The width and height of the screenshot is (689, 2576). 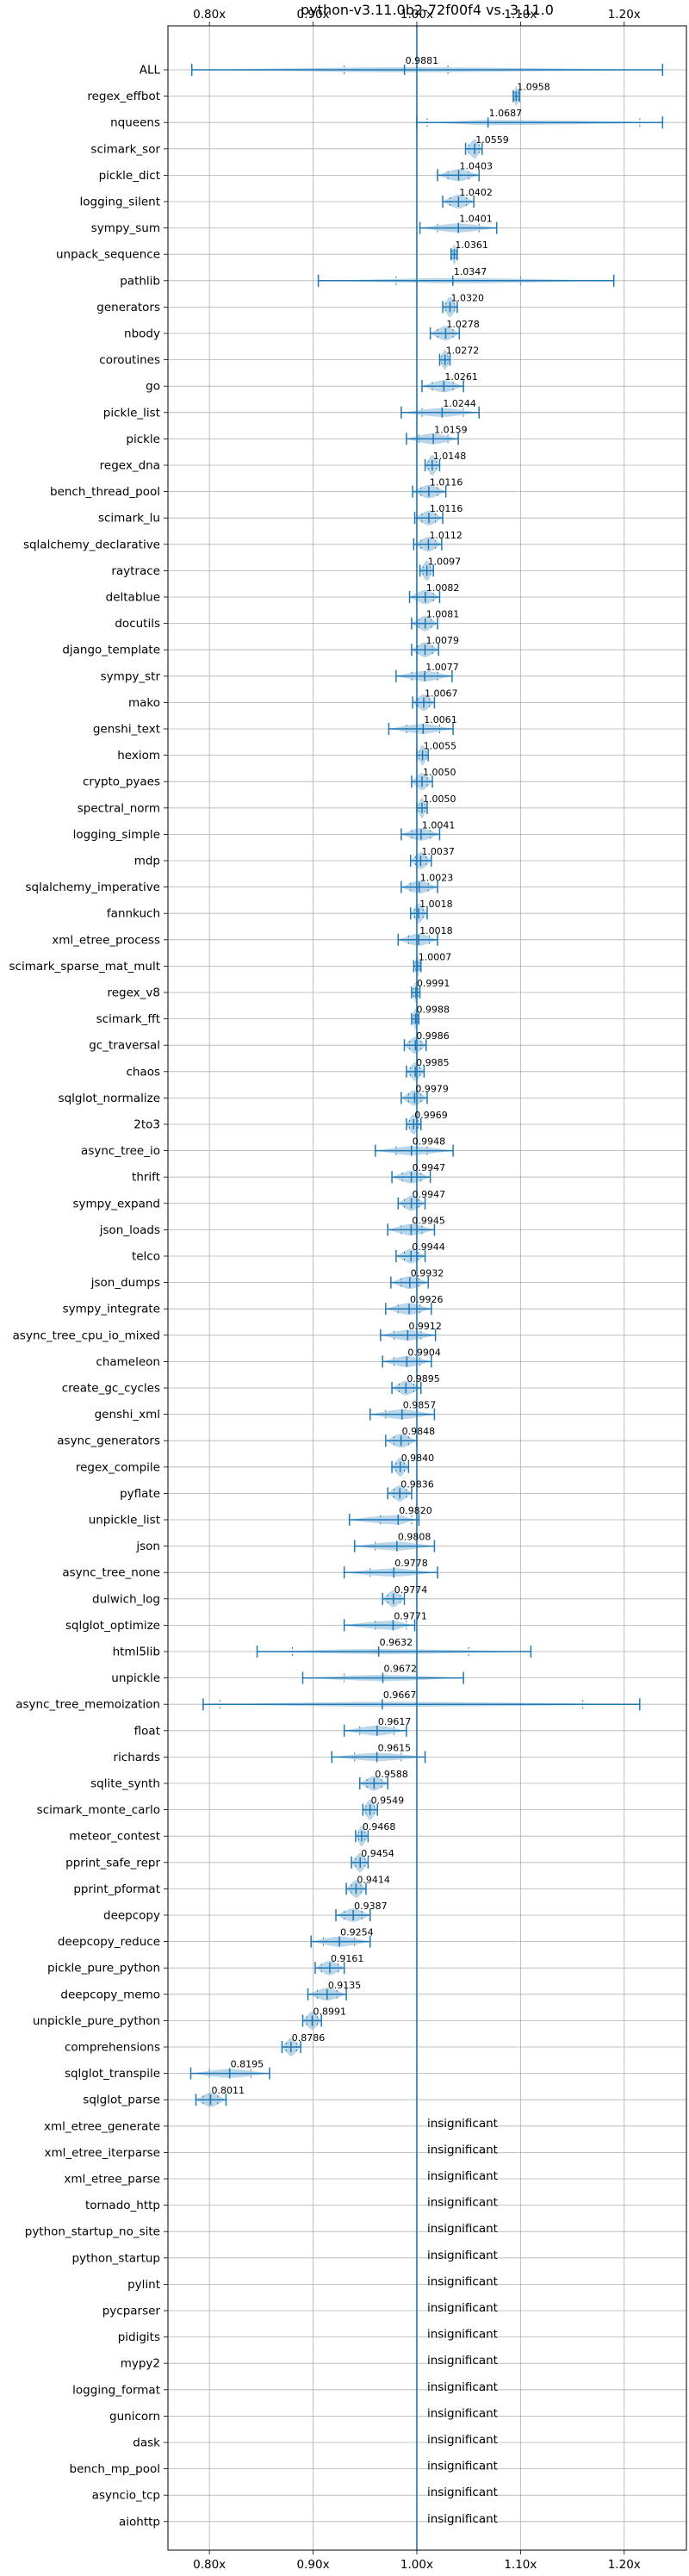 What do you see at coordinates (441, 641) in the screenshot?
I see `mean-label: 1.0079` at bounding box center [441, 641].